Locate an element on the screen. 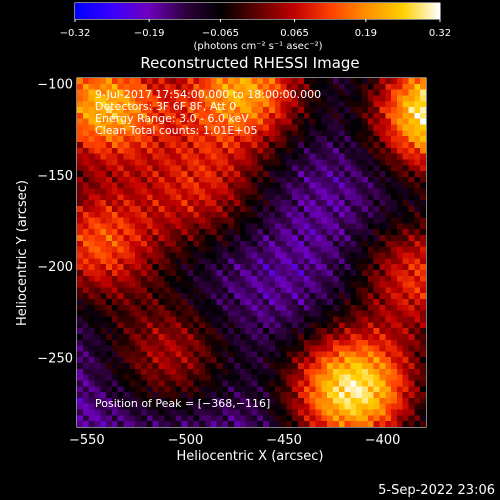 This screenshot has height=500, width=500. colorbar-tick-label: −0.065 is located at coordinates (220, 33).